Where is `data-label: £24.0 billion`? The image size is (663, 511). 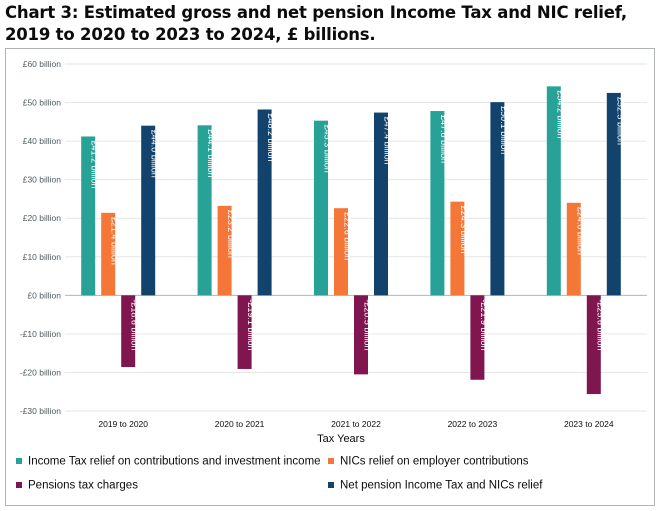 data-label: £24.0 billion is located at coordinates (580, 231).